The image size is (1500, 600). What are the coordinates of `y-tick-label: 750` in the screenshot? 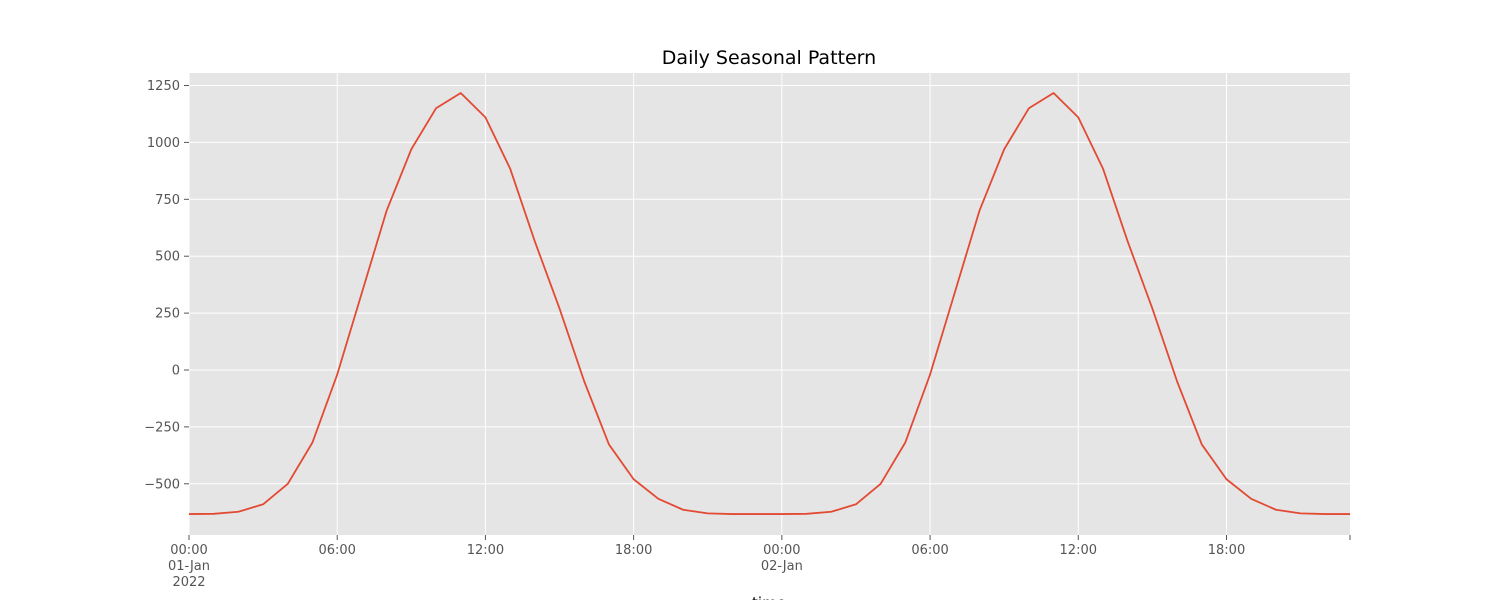 It's located at (167, 200).